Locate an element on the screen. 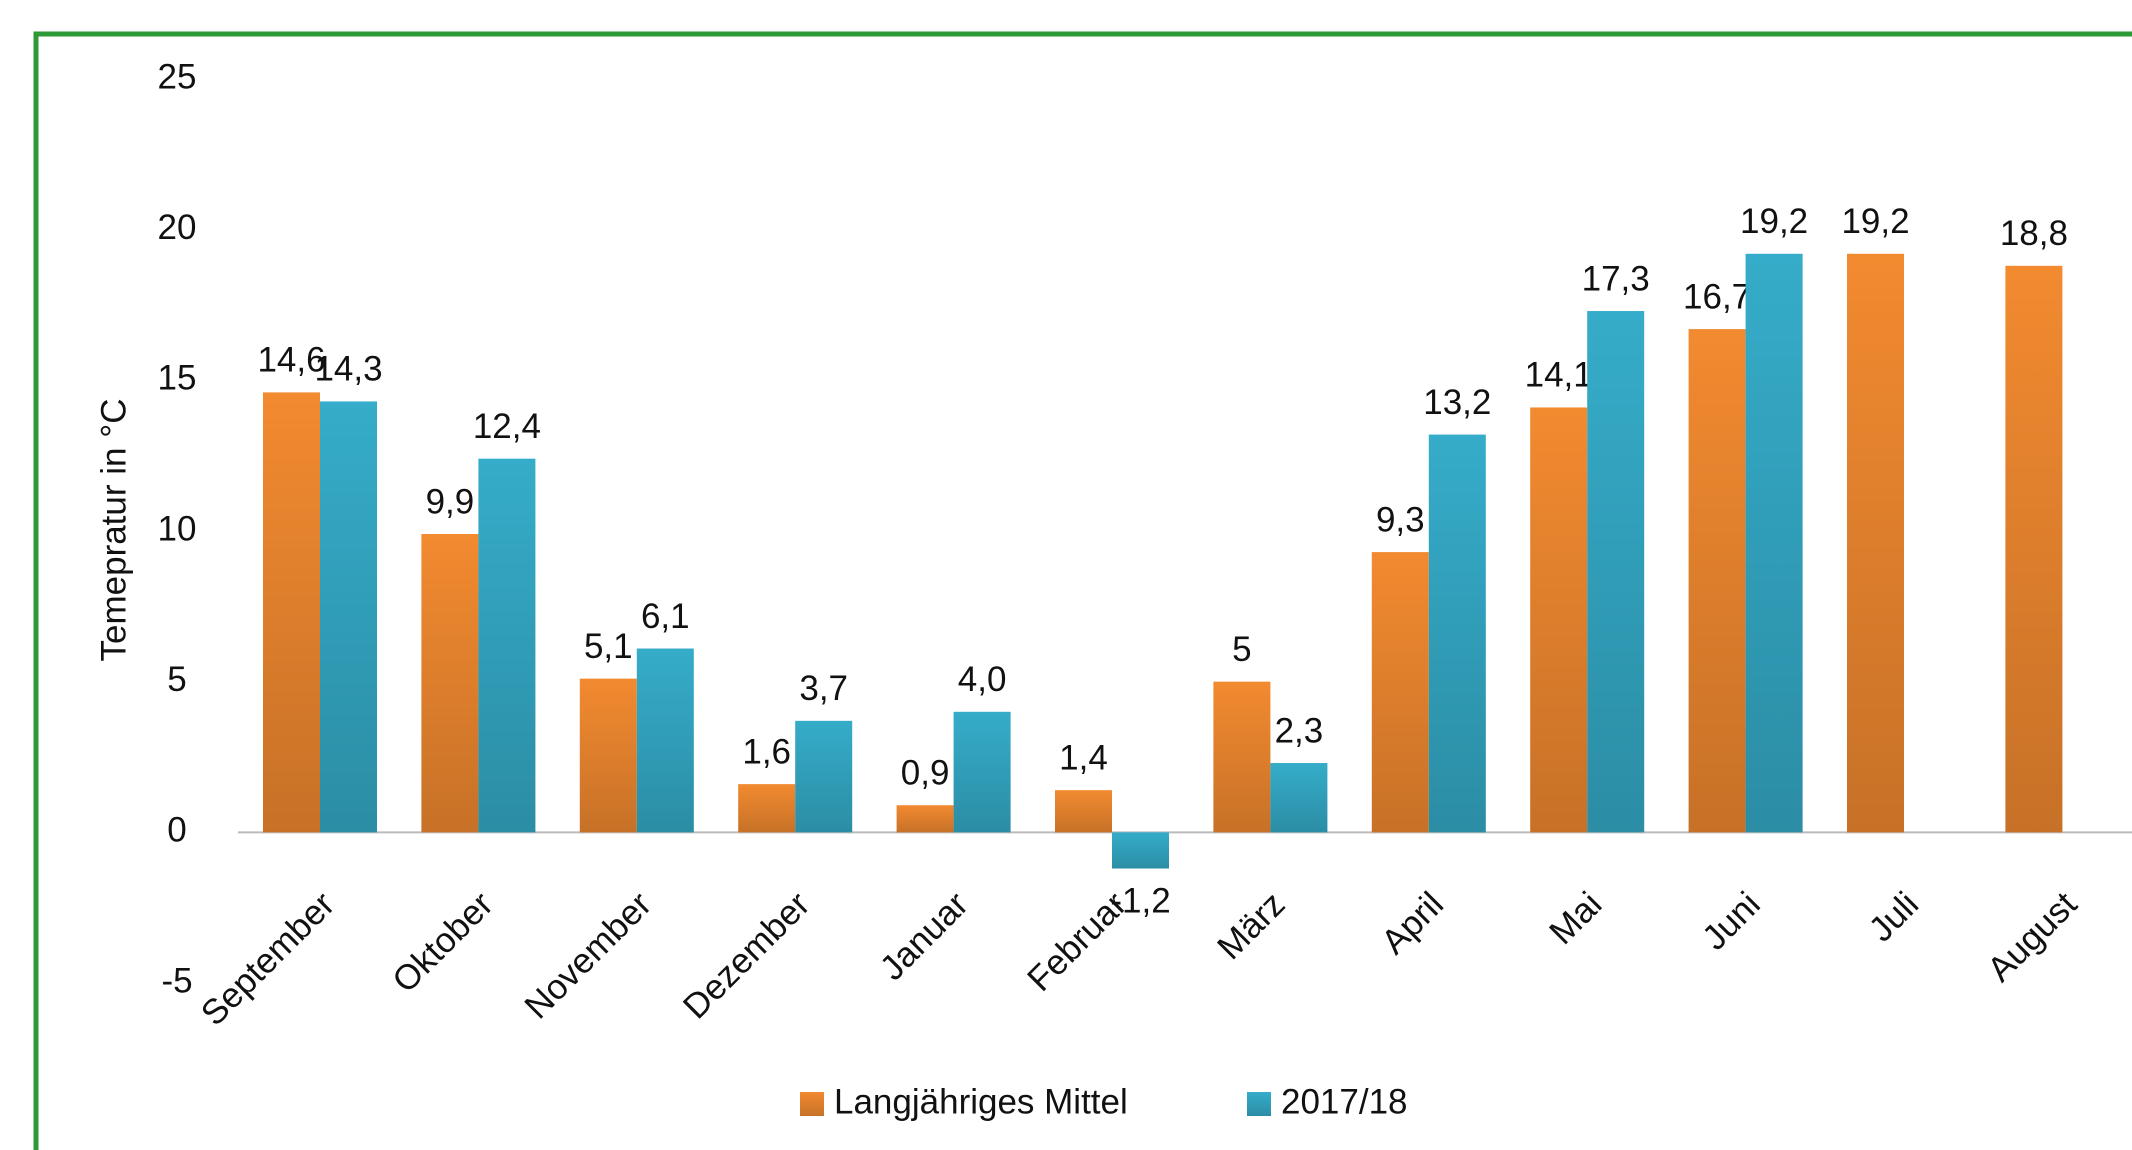  data-label: 18,8 is located at coordinates (2034, 233).